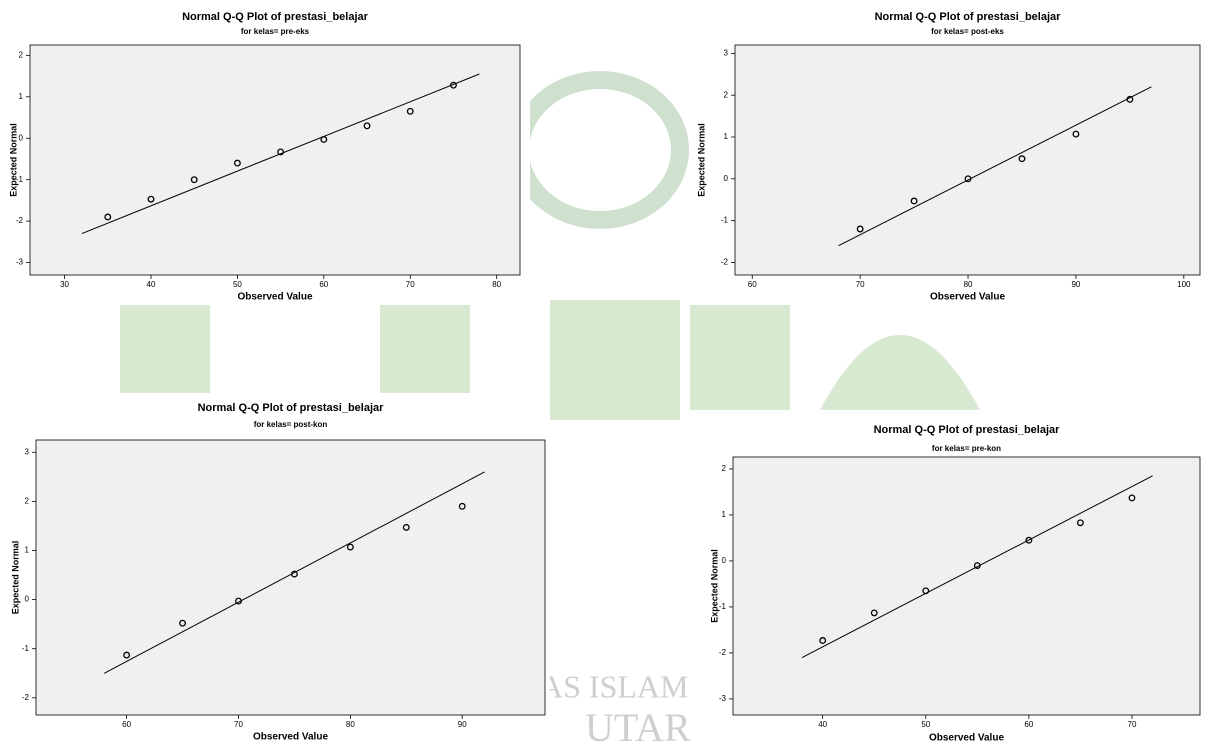 The width and height of the screenshot is (1208, 746). Describe the element at coordinates (291, 424) in the screenshot. I see `chart-subtitle: for kelas= post-kon` at that location.